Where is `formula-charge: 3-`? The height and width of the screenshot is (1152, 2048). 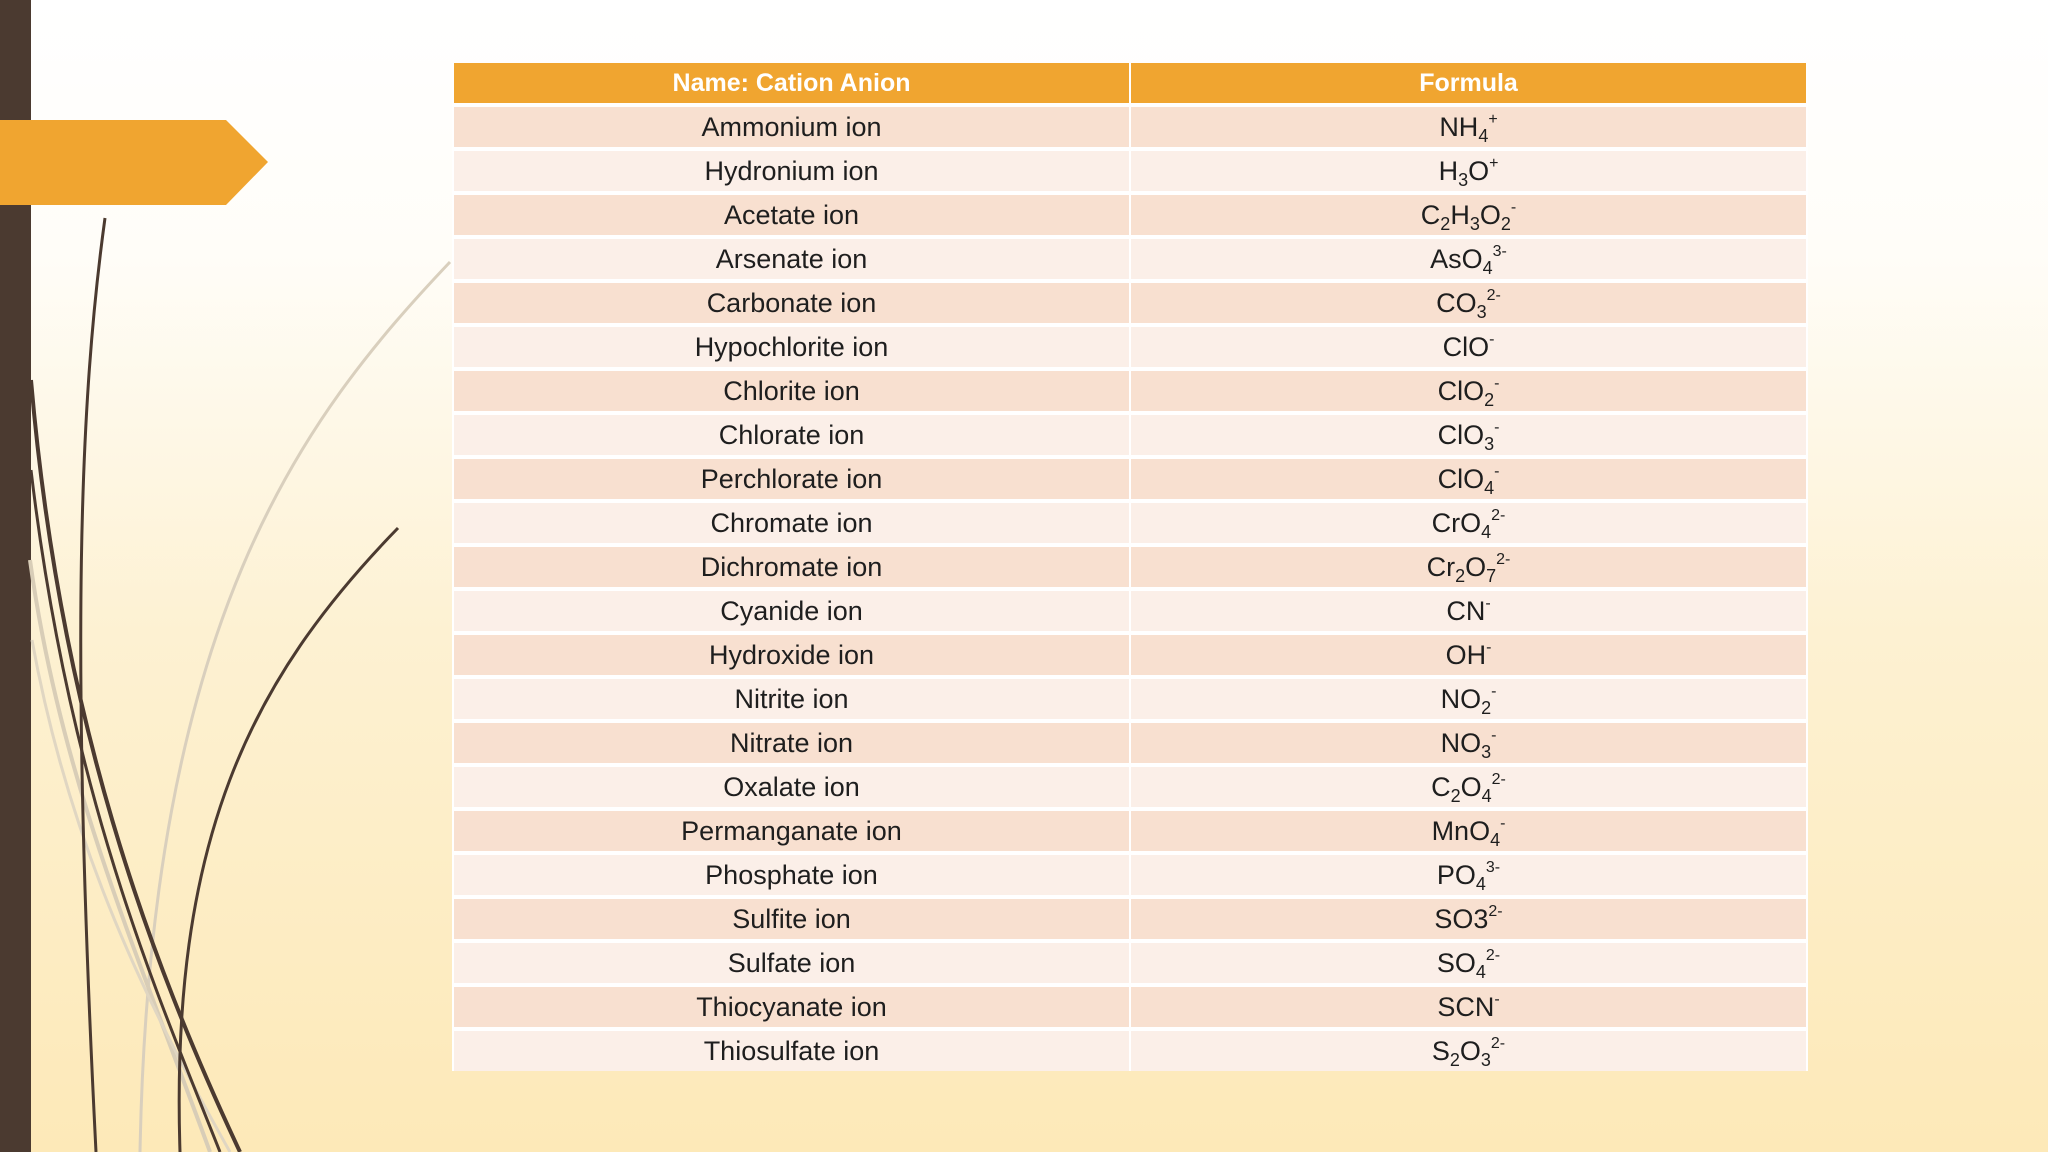
formula-charge: 3- is located at coordinates (1493, 867).